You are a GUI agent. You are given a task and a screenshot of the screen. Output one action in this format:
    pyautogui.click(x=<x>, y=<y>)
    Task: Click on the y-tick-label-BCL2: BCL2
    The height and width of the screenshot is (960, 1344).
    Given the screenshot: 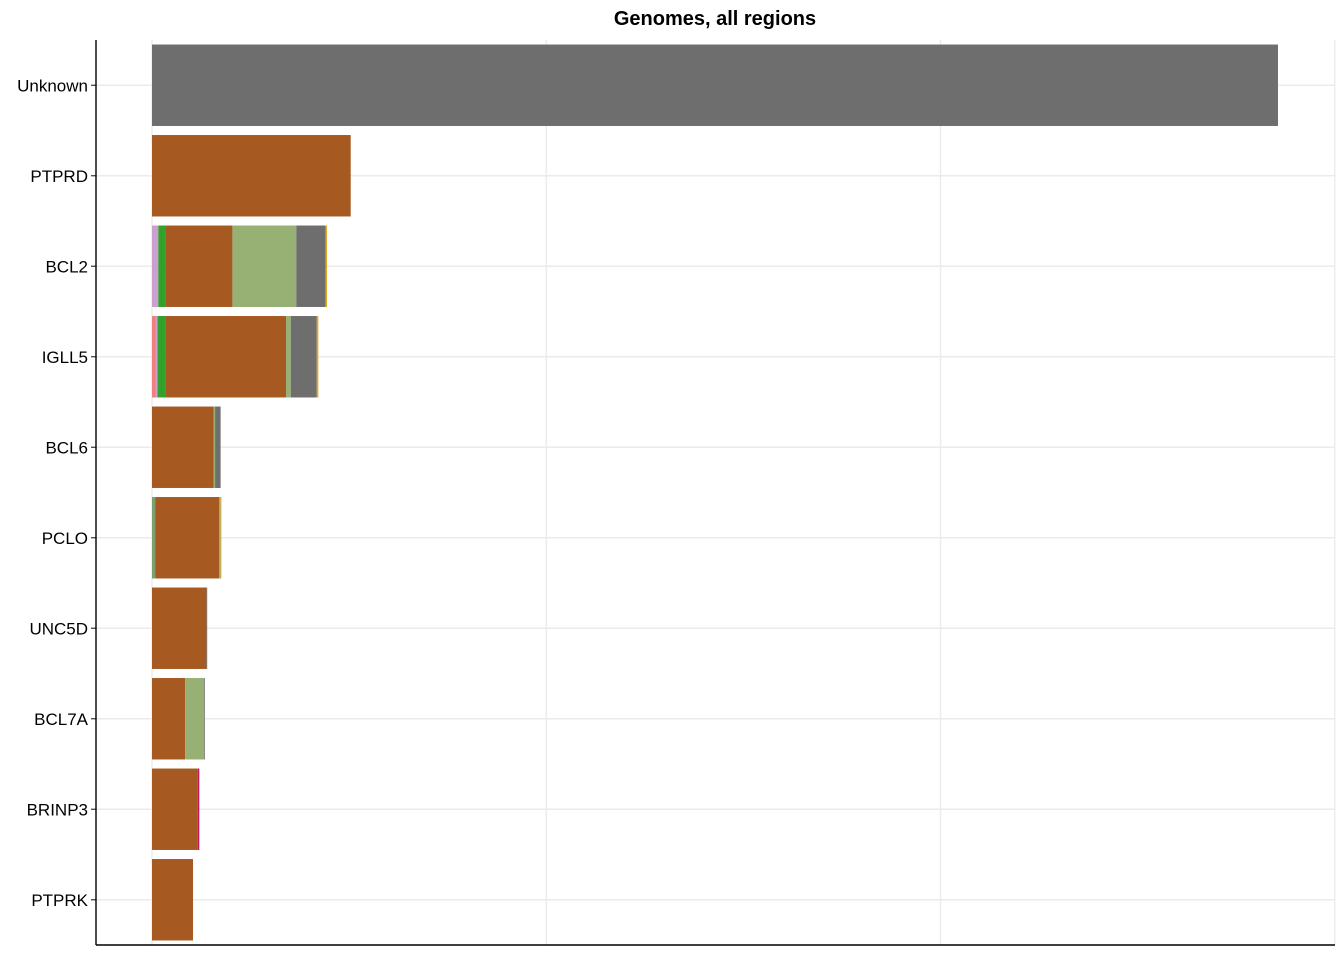 What is the action you would take?
    pyautogui.click(x=66, y=266)
    